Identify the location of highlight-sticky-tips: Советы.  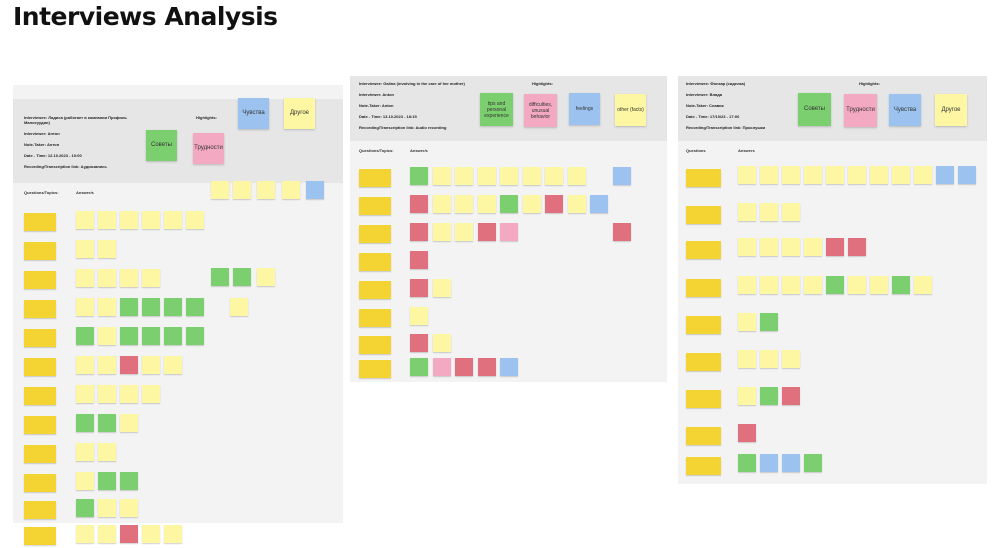
(161, 145).